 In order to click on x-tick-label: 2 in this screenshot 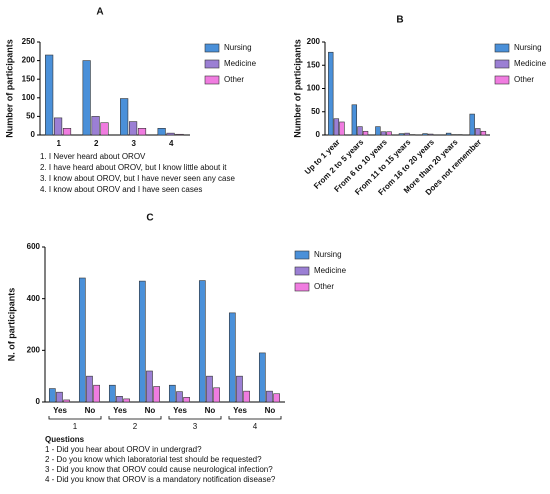, I will do `click(96, 143)`.